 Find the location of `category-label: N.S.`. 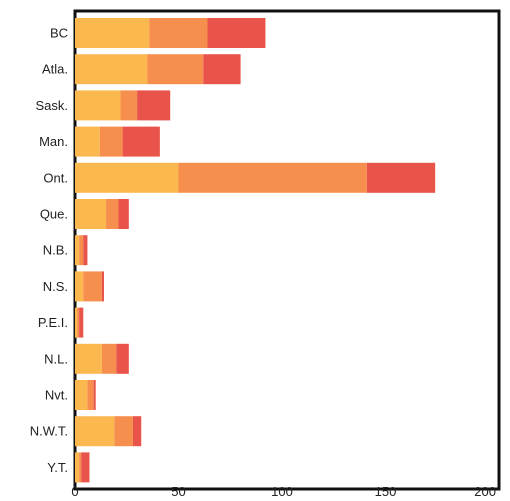

category-label: N.S. is located at coordinates (55, 286).